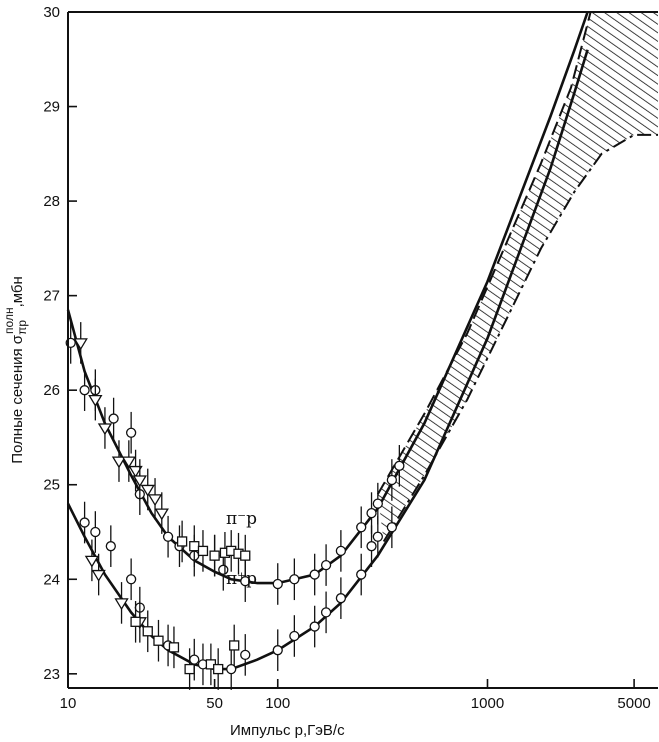 The width and height of the screenshot is (659, 742). Describe the element at coordinates (487, 703) in the screenshot. I see `x-tick-label: 1000` at that location.